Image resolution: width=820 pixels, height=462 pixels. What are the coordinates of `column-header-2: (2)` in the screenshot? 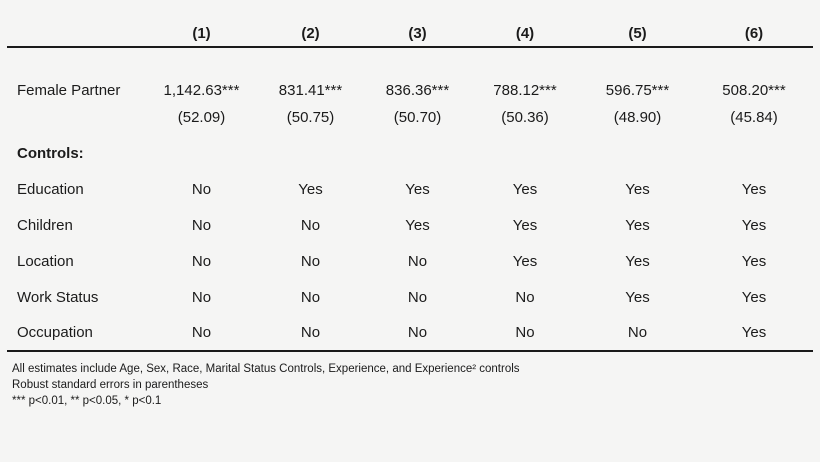 It's located at (310, 24).